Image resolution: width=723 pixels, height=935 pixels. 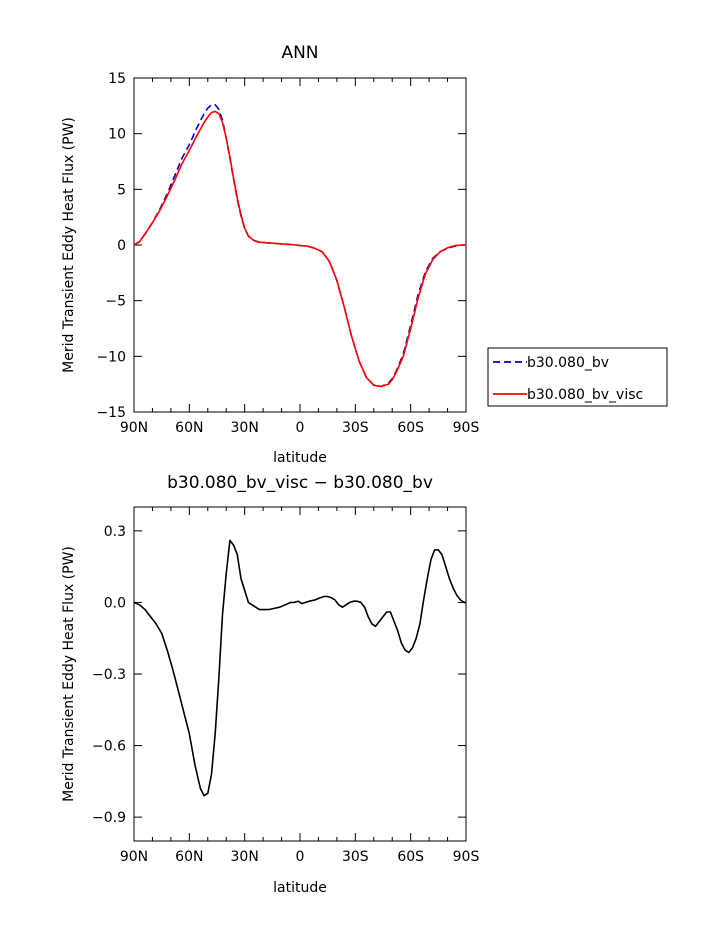 I want to click on bottom-y-tick-label: −0.3, so click(x=109, y=675).